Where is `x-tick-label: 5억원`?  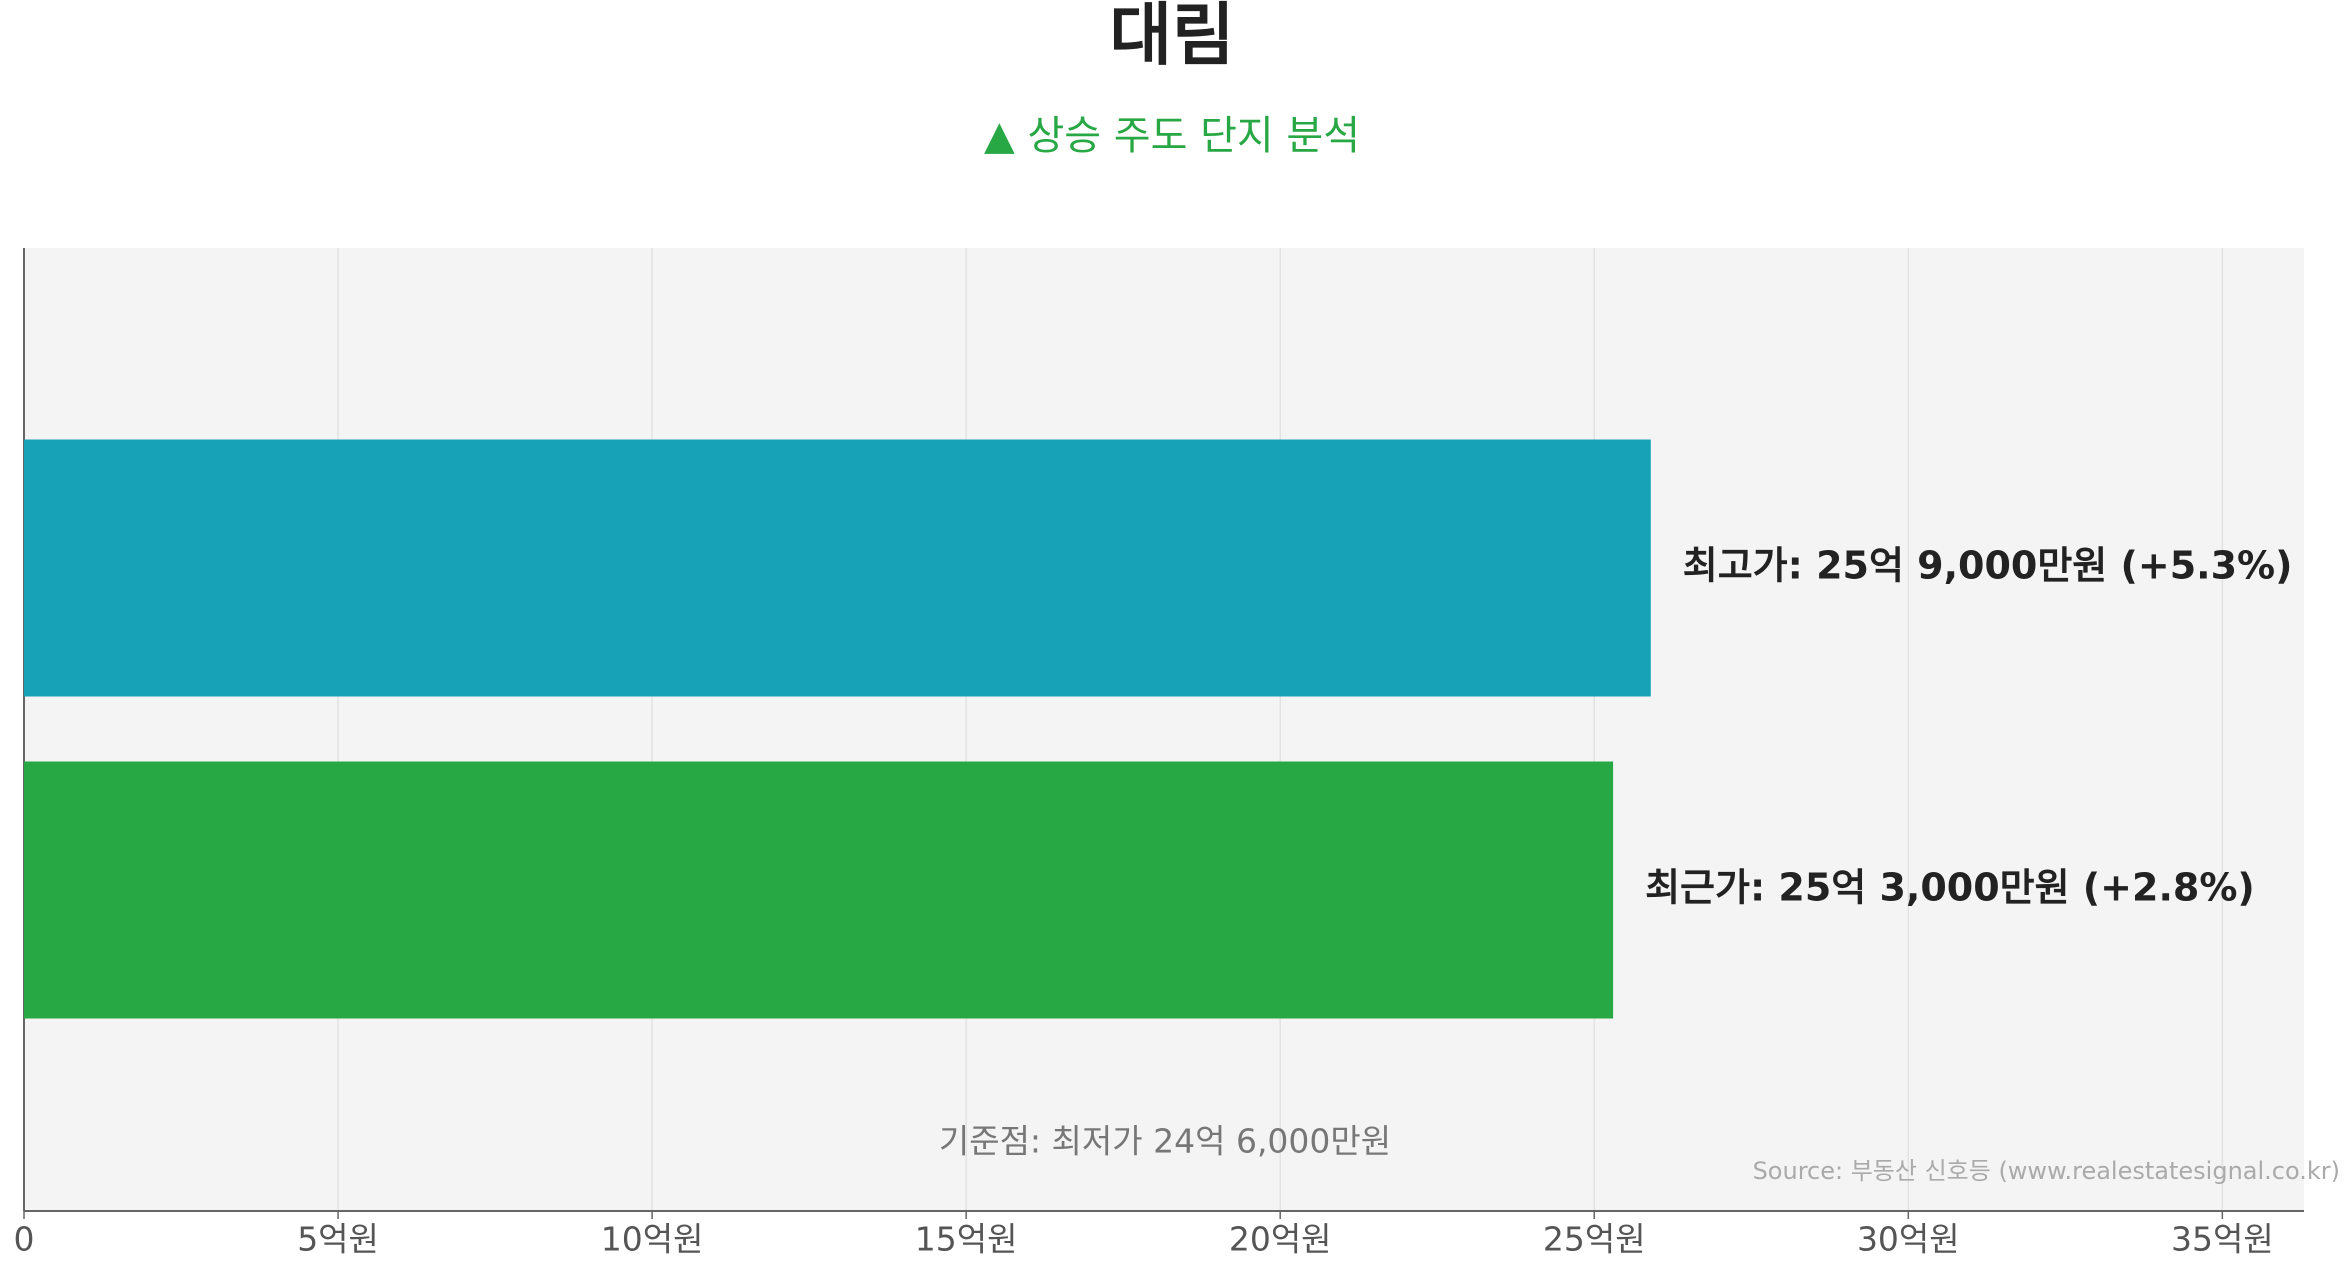
x-tick-label: 5억원 is located at coordinates (338, 1239).